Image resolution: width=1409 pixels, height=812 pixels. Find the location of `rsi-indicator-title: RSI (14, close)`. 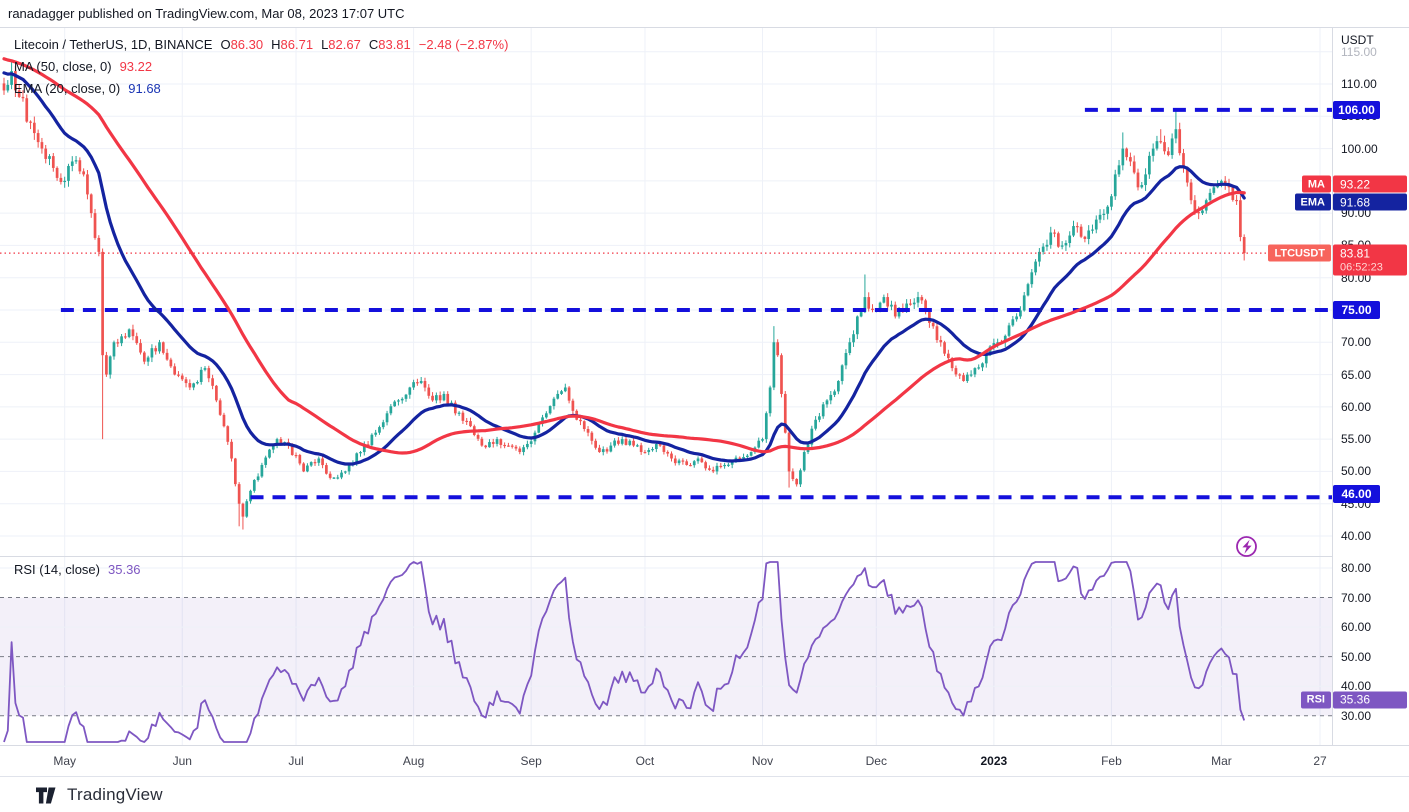

rsi-indicator-title: RSI (14, close) is located at coordinates (57, 569).